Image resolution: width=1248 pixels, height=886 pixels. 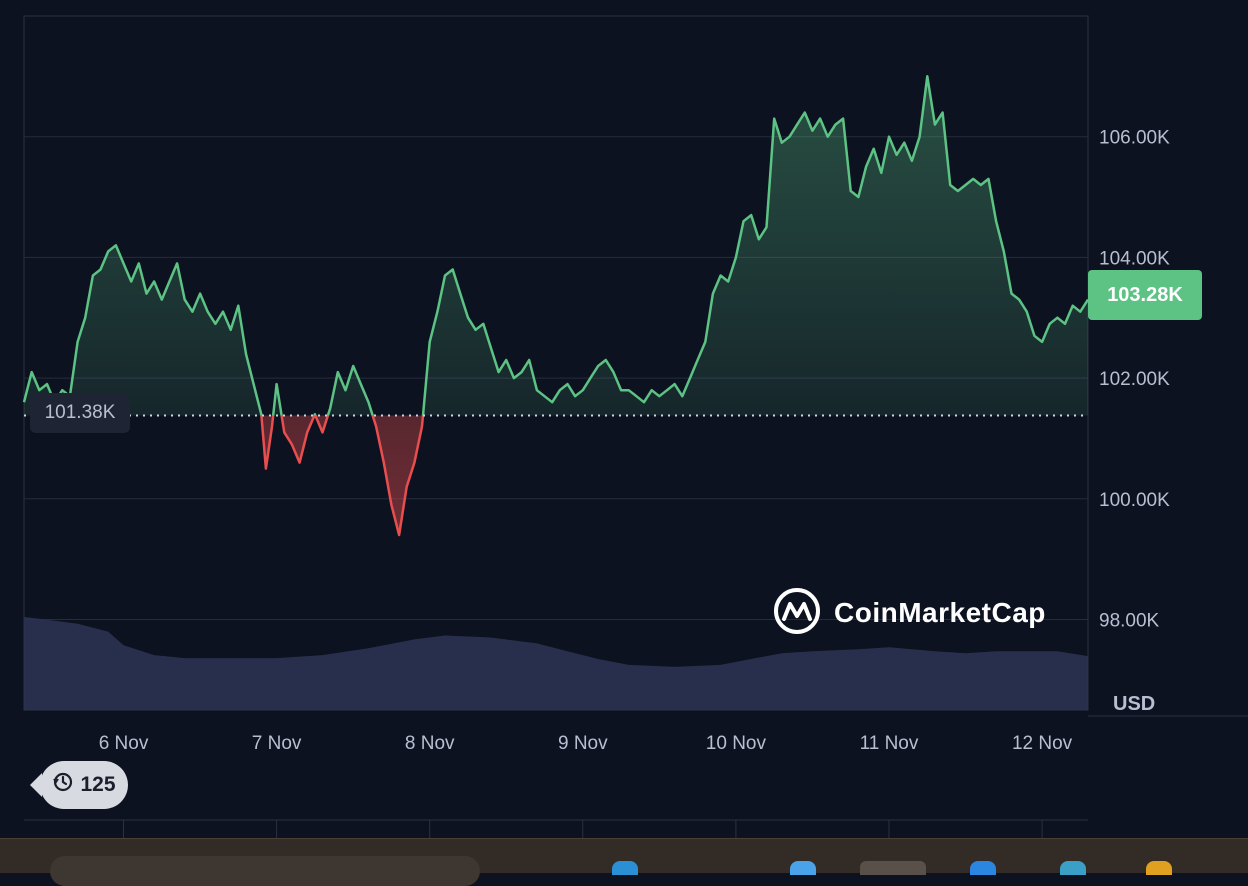 What do you see at coordinates (1134, 379) in the screenshot?
I see `y-tick-label: 102.00K` at bounding box center [1134, 379].